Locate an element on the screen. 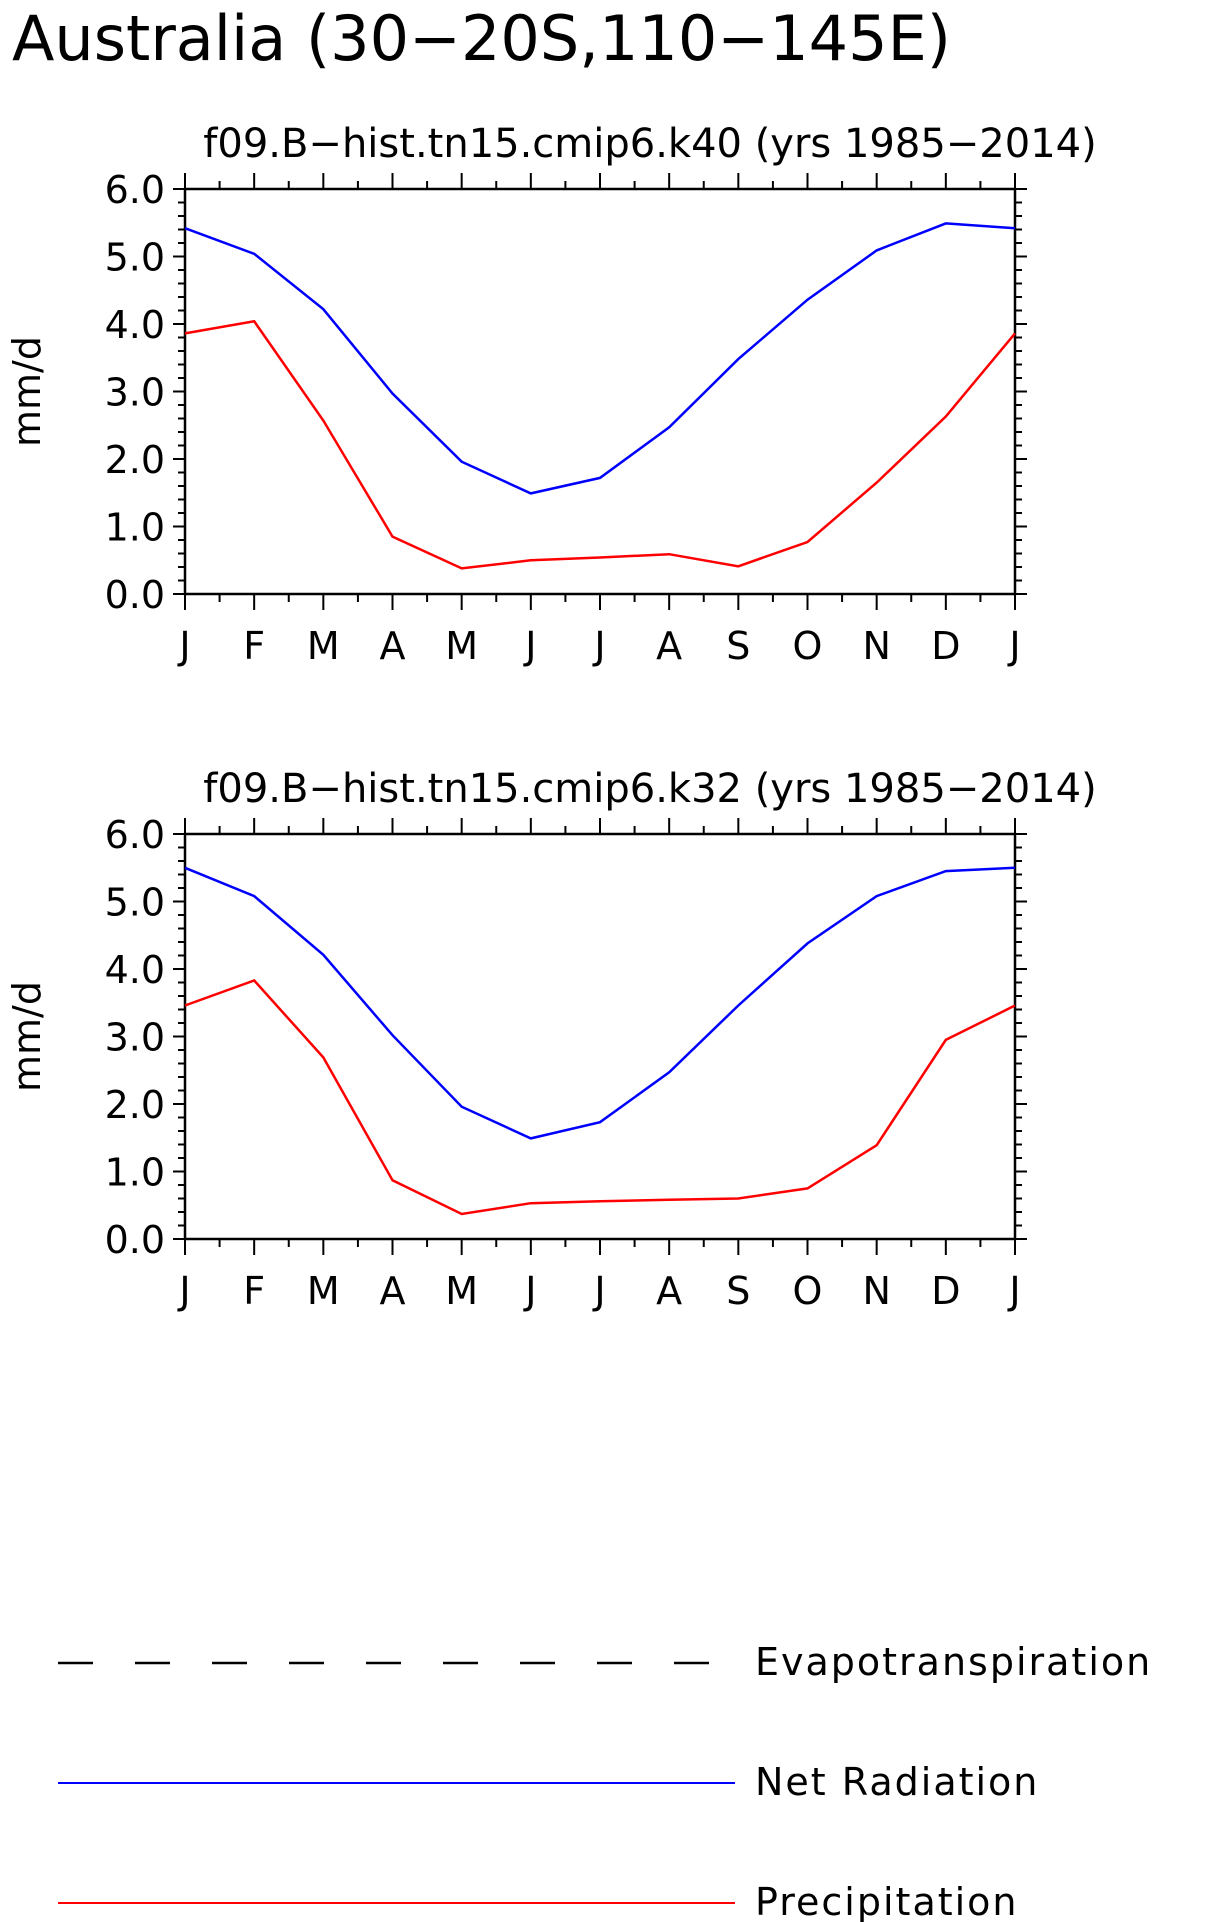 Image resolution: width=1208 pixels, height=1922 pixels. chart2-xtick-label: F is located at coordinates (254, 1291).